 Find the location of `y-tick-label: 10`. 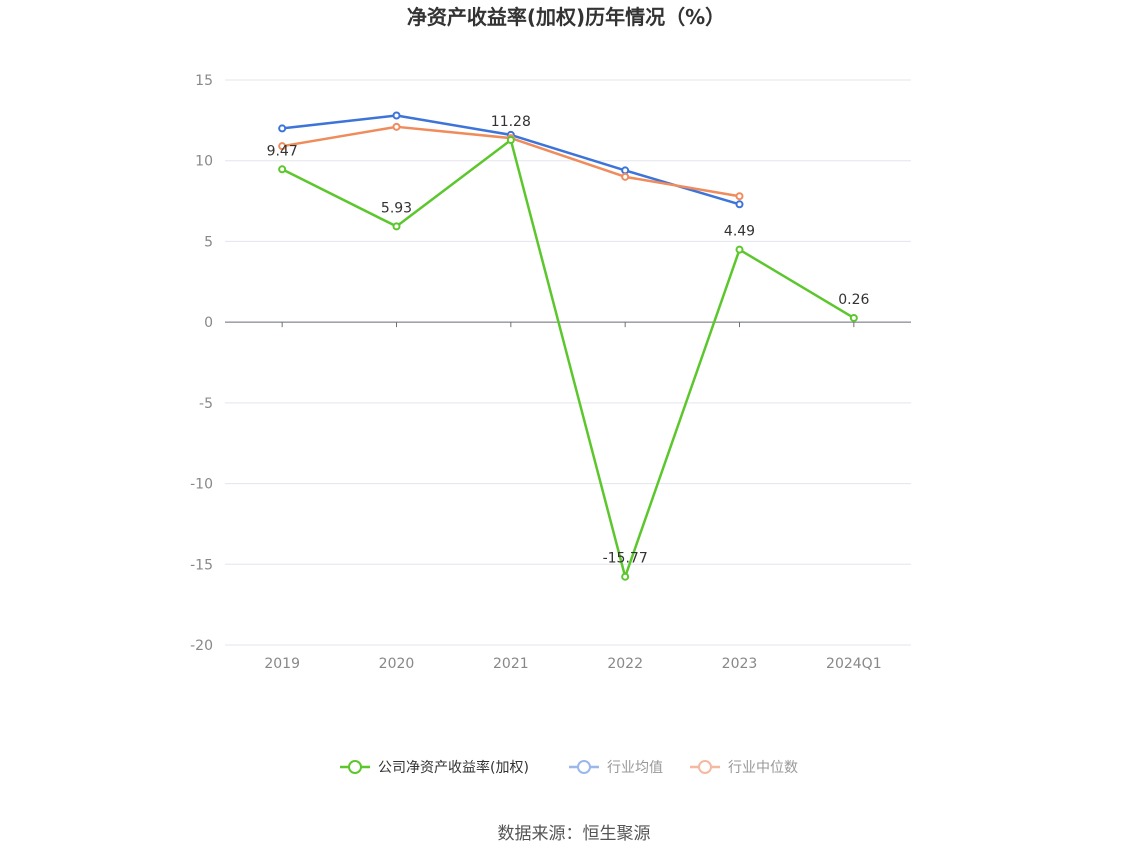

y-tick-label: 10 is located at coordinates (204, 162).